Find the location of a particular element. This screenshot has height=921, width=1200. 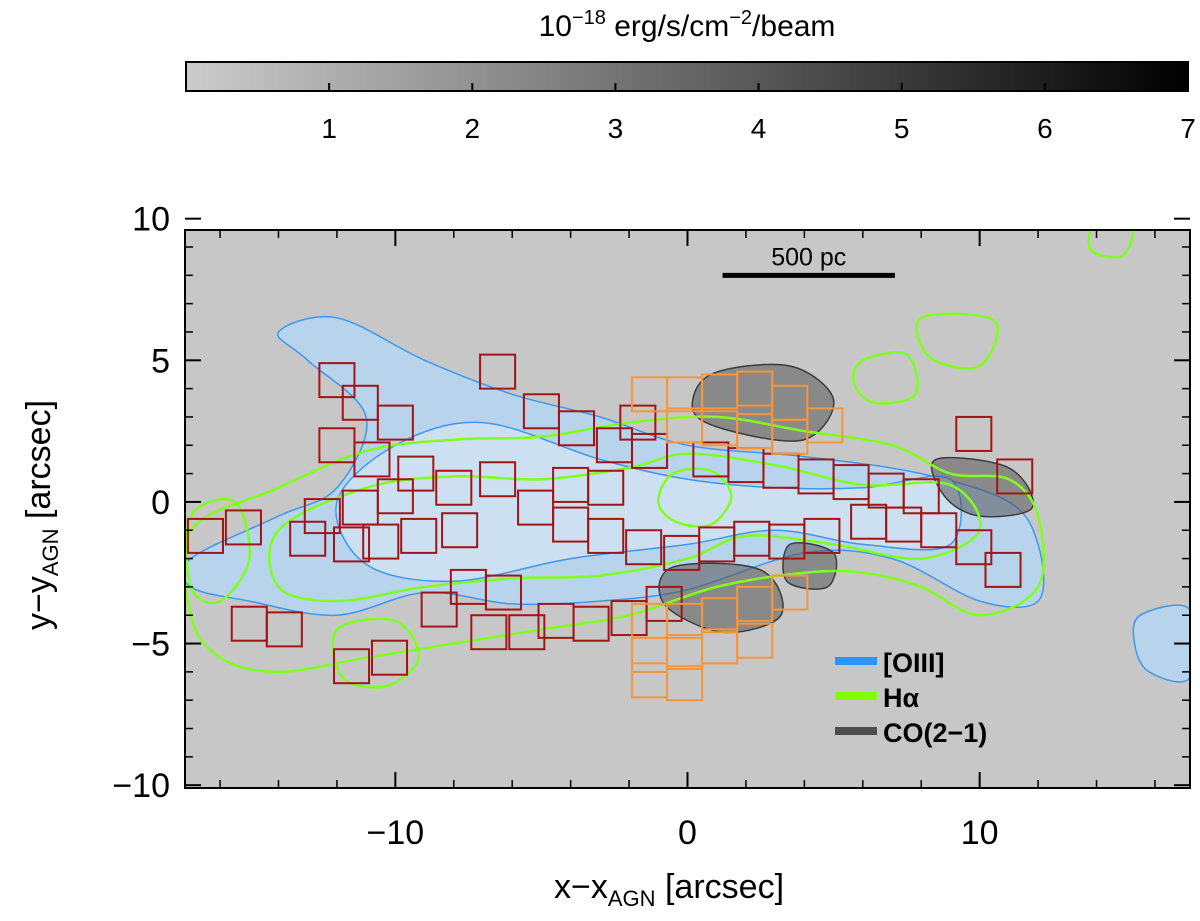

colorbar-tick-label: 4 is located at coordinates (759, 128).